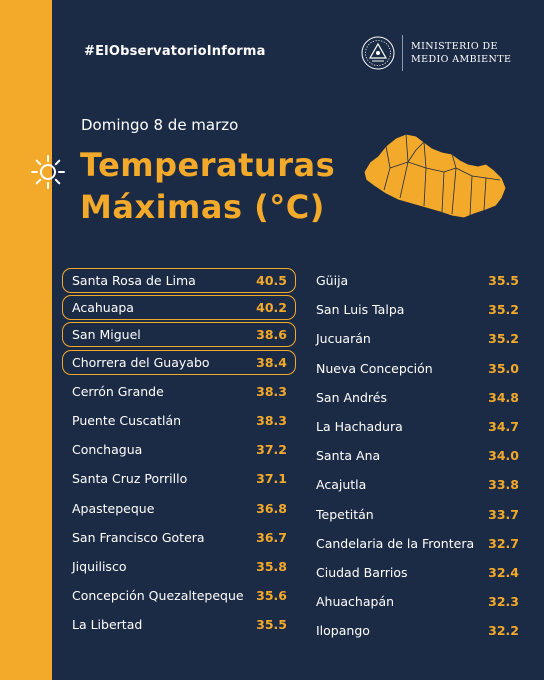  What do you see at coordinates (416, 601) in the screenshot?
I see `list-item: Ahuachapán 32.3` at bounding box center [416, 601].